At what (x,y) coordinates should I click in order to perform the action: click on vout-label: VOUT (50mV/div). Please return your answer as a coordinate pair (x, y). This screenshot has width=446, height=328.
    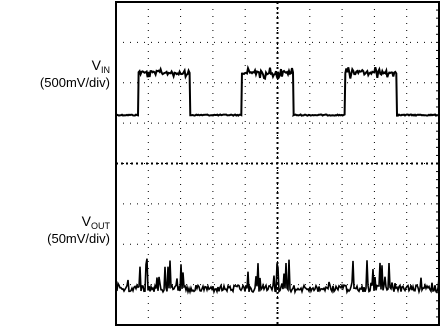
    Looking at the image, I should click on (78, 230).